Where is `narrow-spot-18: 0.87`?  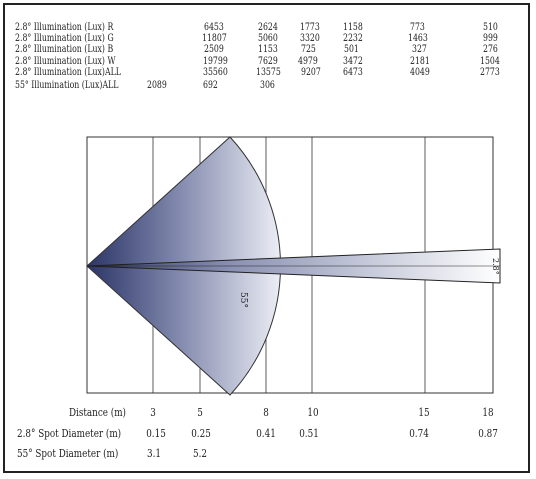
narrow-spot-18: 0.87 is located at coordinates (488, 433).